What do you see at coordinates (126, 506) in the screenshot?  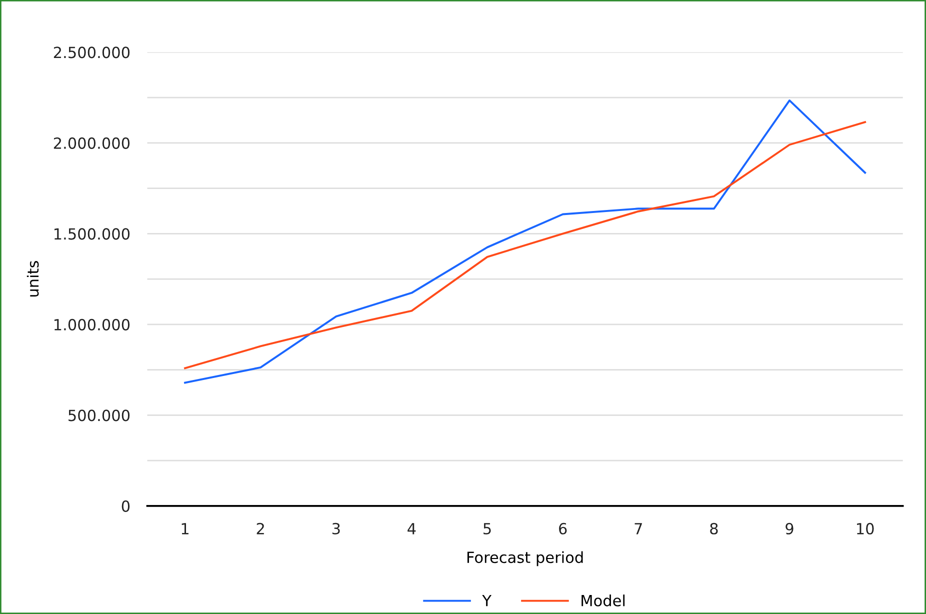 I see `y-tick-label: 0` at bounding box center [126, 506].